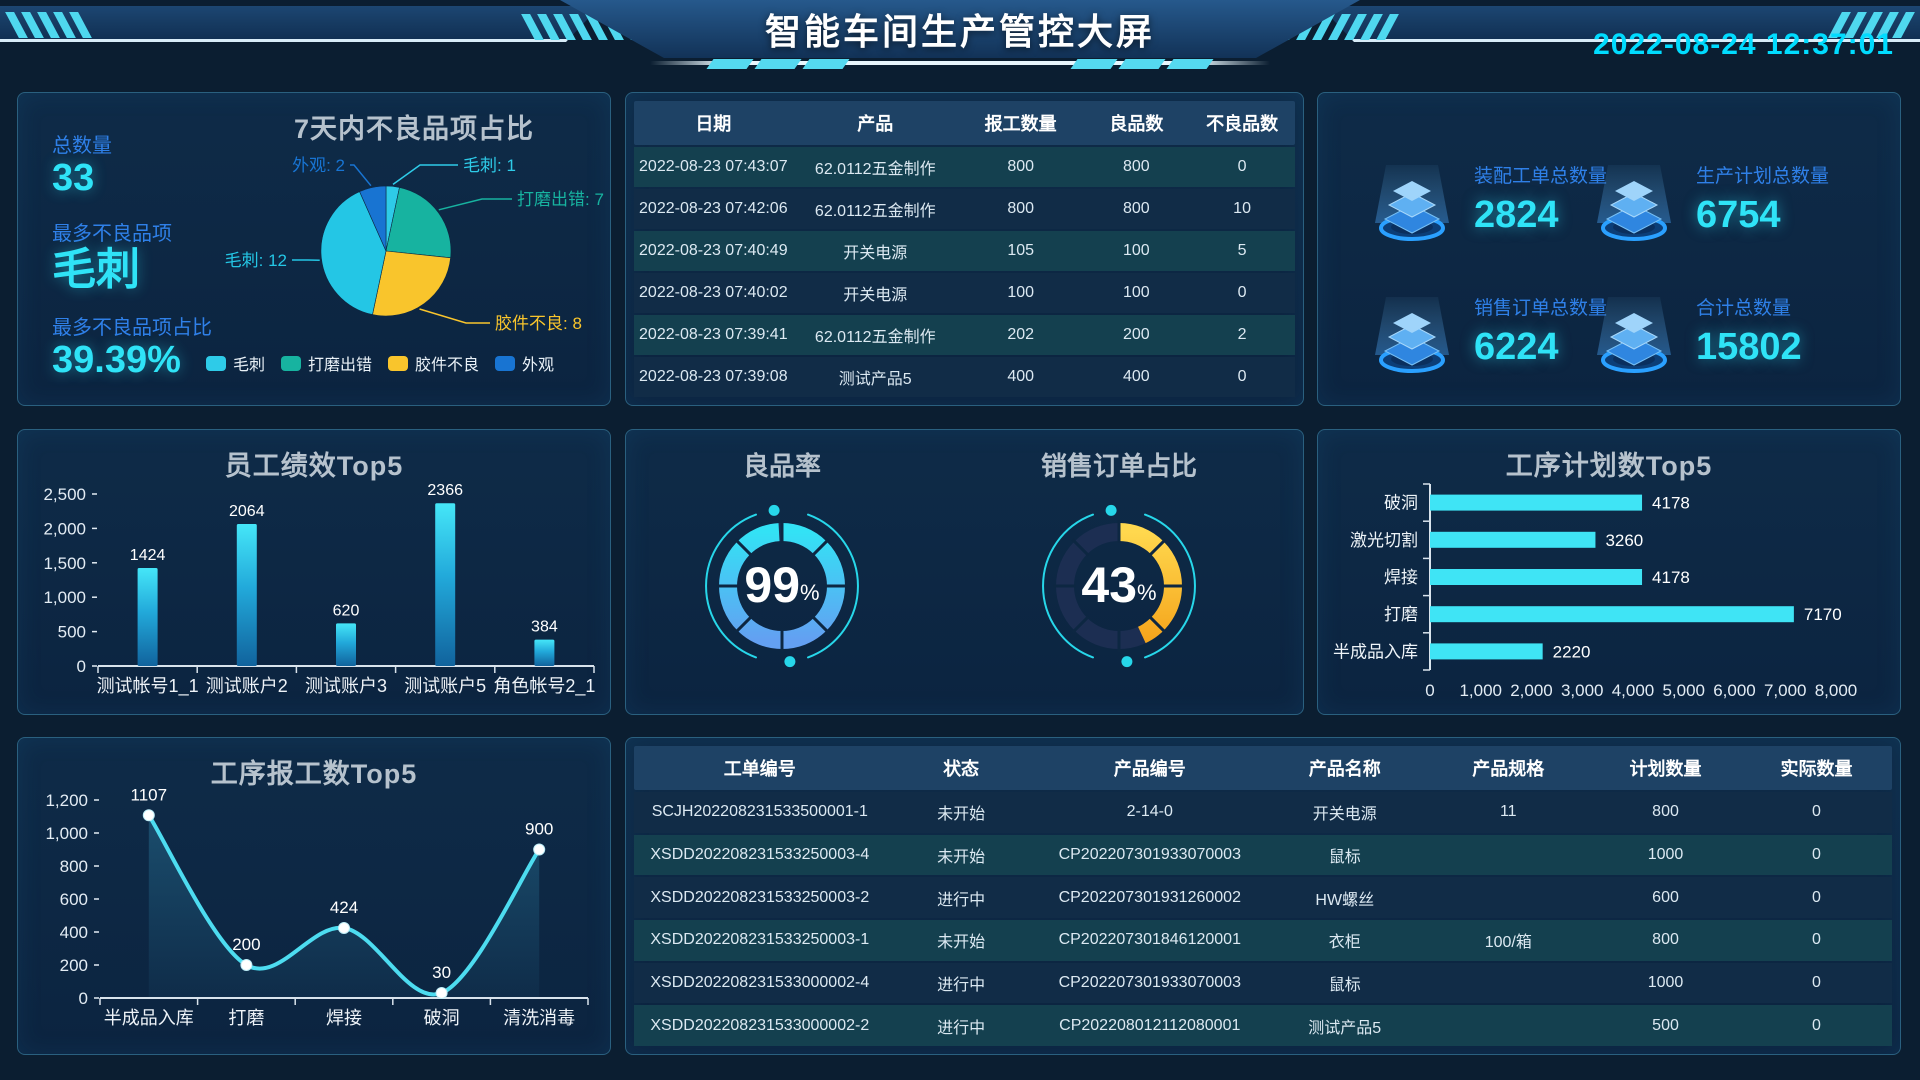  What do you see at coordinates (1738, 215) in the screenshot?
I see `stat-card-value: 6754` at bounding box center [1738, 215].